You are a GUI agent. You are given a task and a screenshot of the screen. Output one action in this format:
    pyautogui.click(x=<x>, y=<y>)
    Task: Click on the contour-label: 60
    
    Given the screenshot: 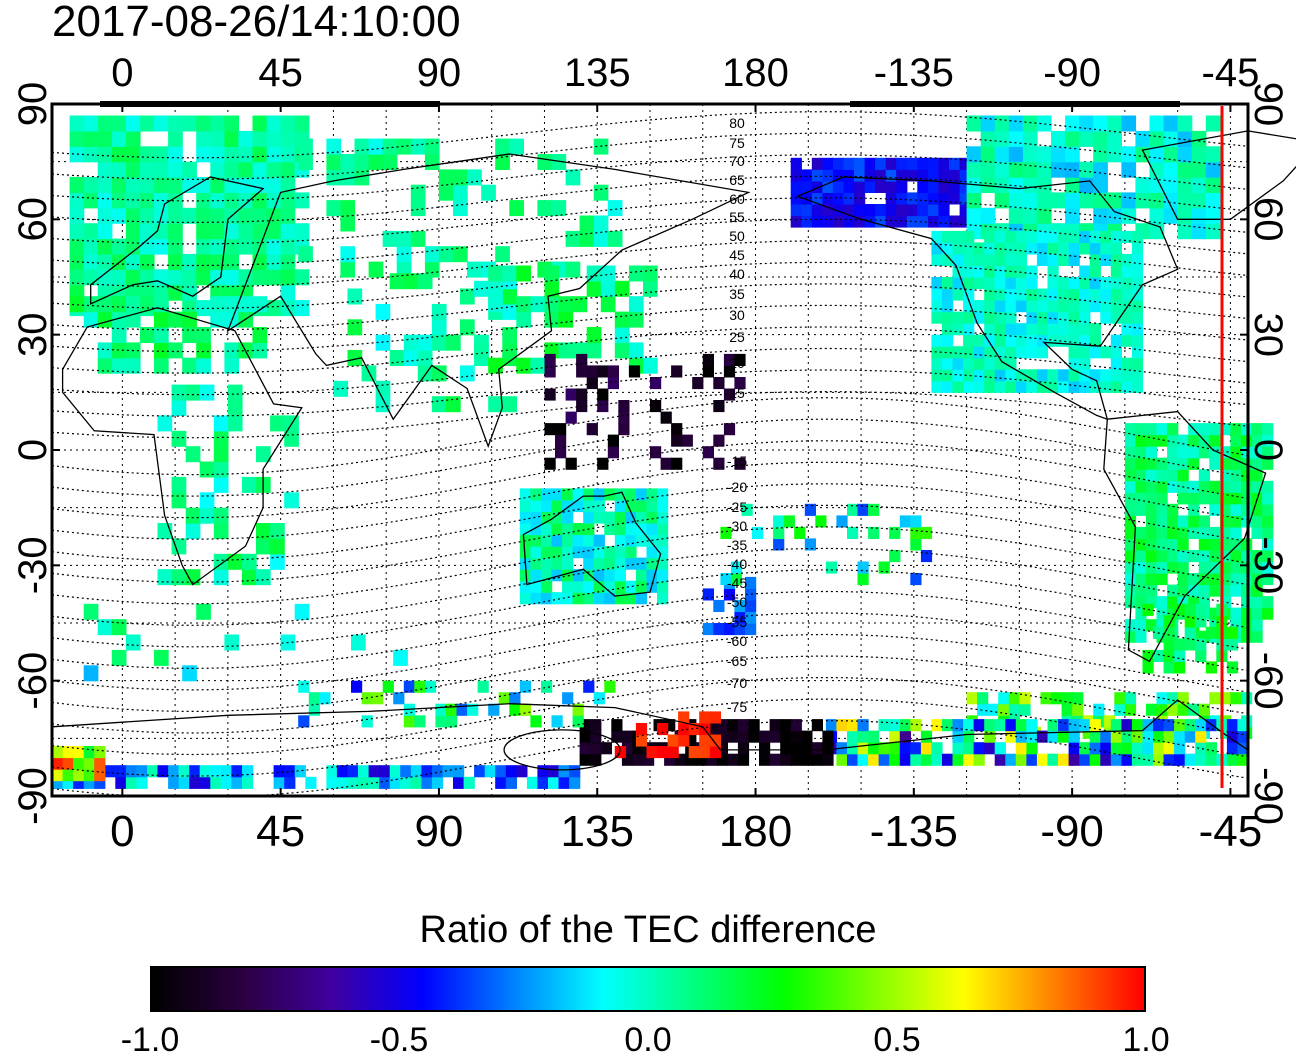 What is the action you would take?
    pyautogui.click(x=737, y=199)
    